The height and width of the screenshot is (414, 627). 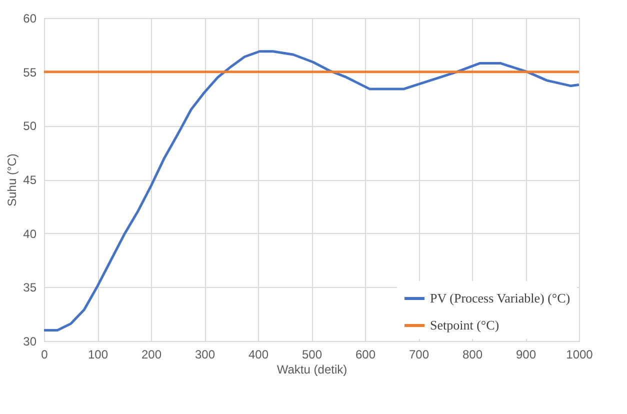 I want to click on x-tick-label: 1000, so click(x=580, y=355).